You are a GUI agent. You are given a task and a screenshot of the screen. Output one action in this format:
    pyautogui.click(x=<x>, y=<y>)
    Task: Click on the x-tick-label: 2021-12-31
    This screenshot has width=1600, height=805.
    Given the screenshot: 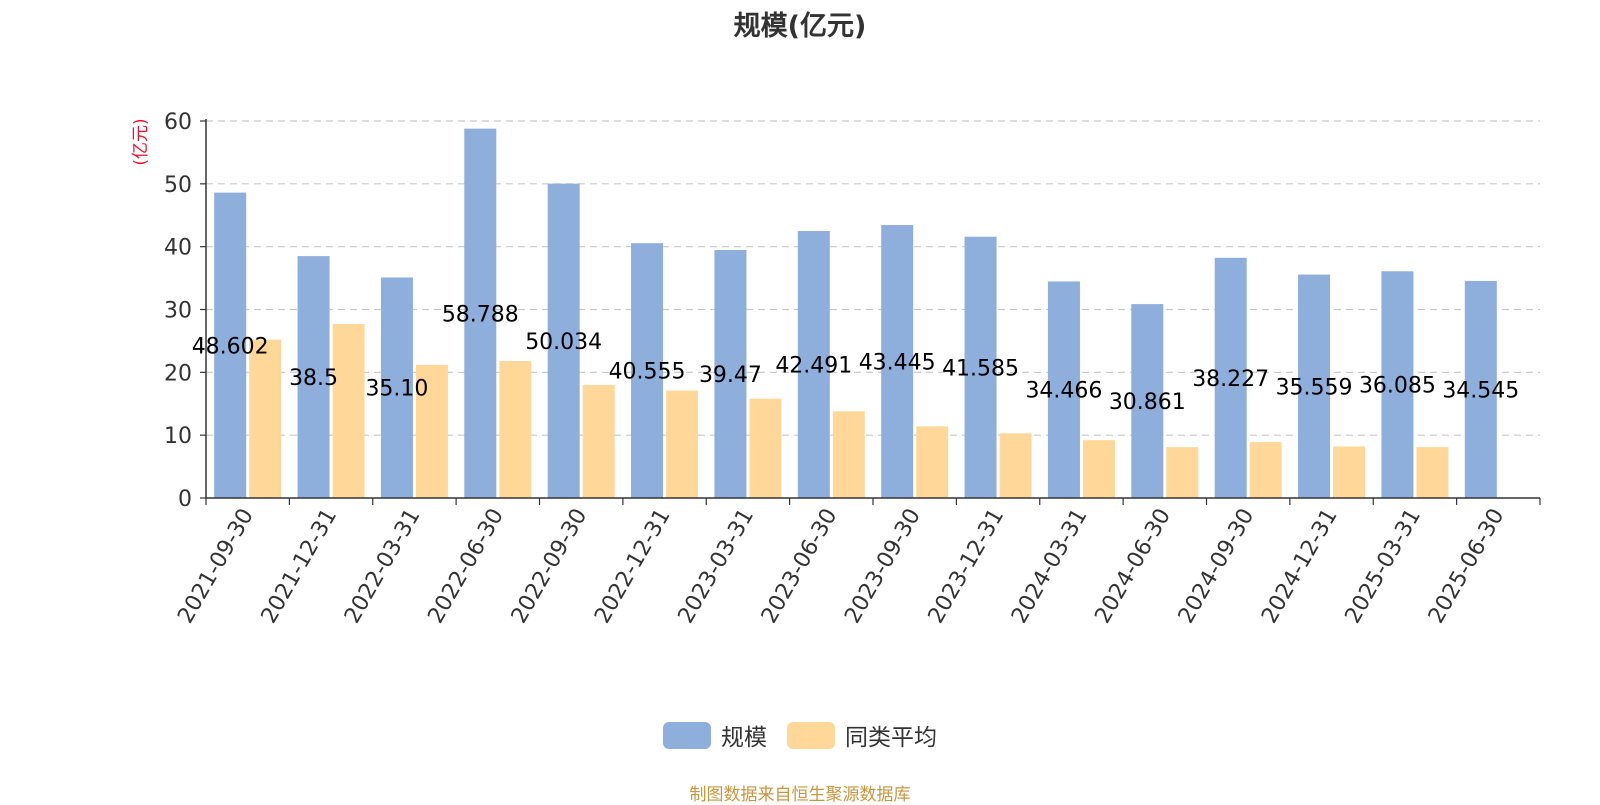 What is the action you would take?
    pyautogui.click(x=300, y=566)
    